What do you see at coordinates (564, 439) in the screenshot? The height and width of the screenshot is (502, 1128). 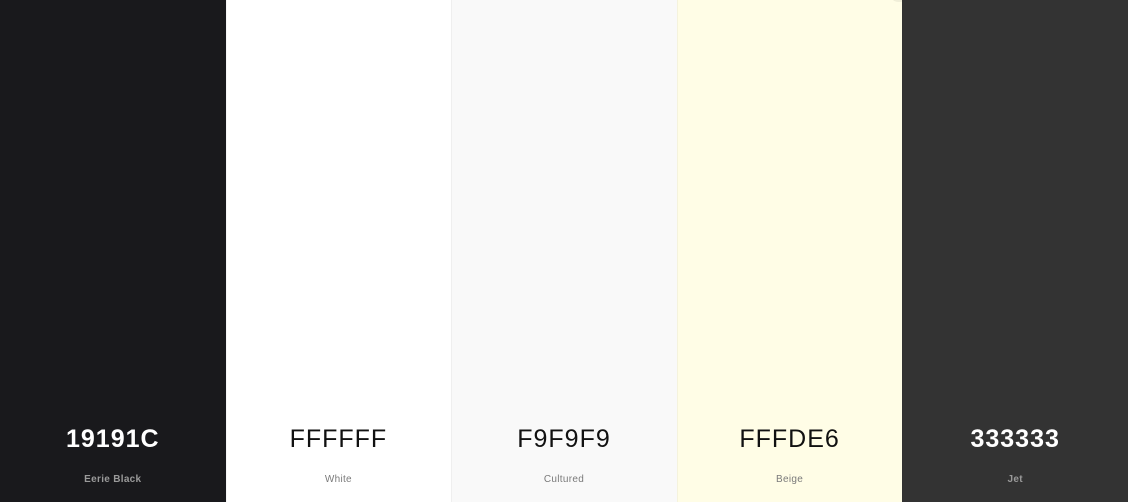 I see `swatch-hex-code: F9F9F9` at bounding box center [564, 439].